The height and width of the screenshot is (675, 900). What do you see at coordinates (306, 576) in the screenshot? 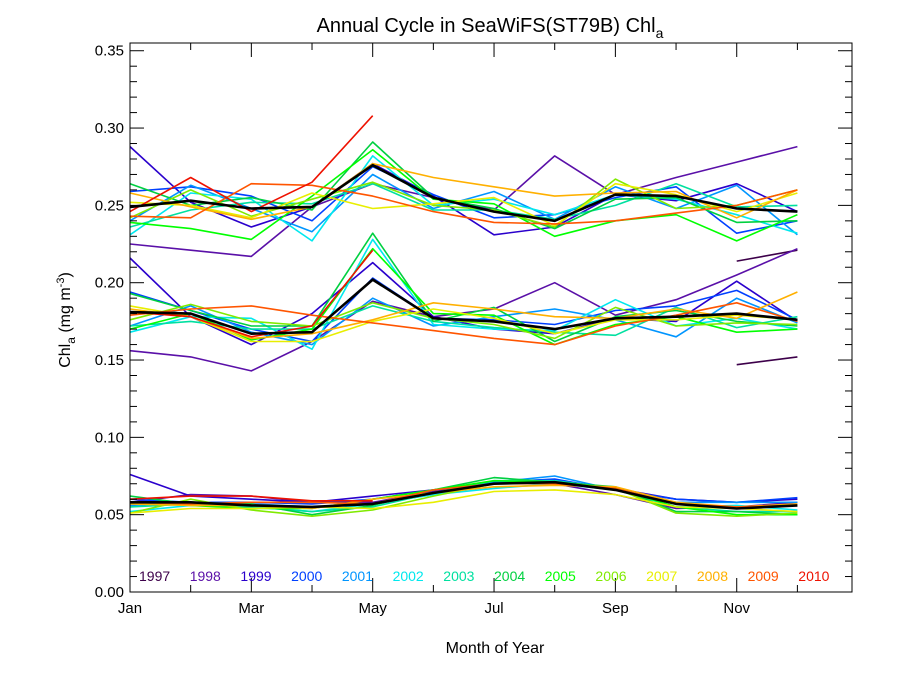
I see `legend-entry-2000: 2000` at bounding box center [306, 576].